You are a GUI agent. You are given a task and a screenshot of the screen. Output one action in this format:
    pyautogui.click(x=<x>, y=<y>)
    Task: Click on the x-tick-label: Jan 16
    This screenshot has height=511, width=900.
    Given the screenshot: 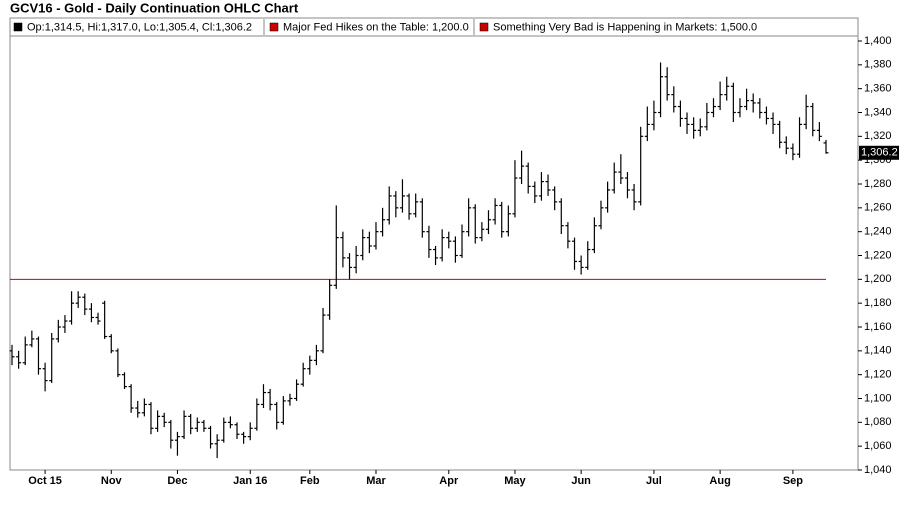 What is the action you would take?
    pyautogui.click(x=250, y=481)
    